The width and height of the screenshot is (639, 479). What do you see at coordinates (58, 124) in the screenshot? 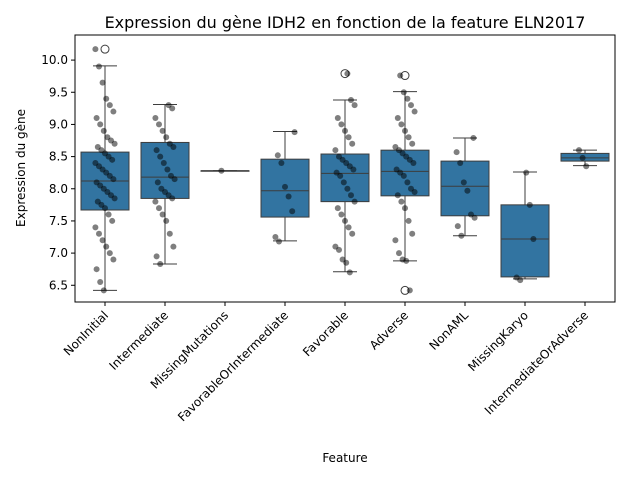
I see `y-tick-label: 9.0` at bounding box center [58, 124].